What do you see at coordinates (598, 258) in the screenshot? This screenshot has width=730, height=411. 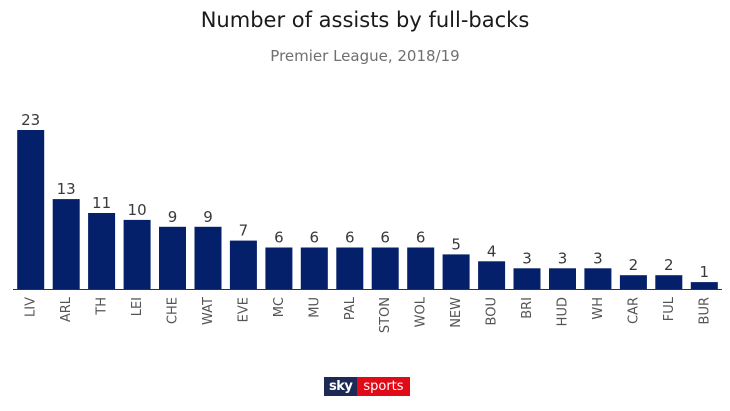 I see `value-label-wh: 3` at bounding box center [598, 258].